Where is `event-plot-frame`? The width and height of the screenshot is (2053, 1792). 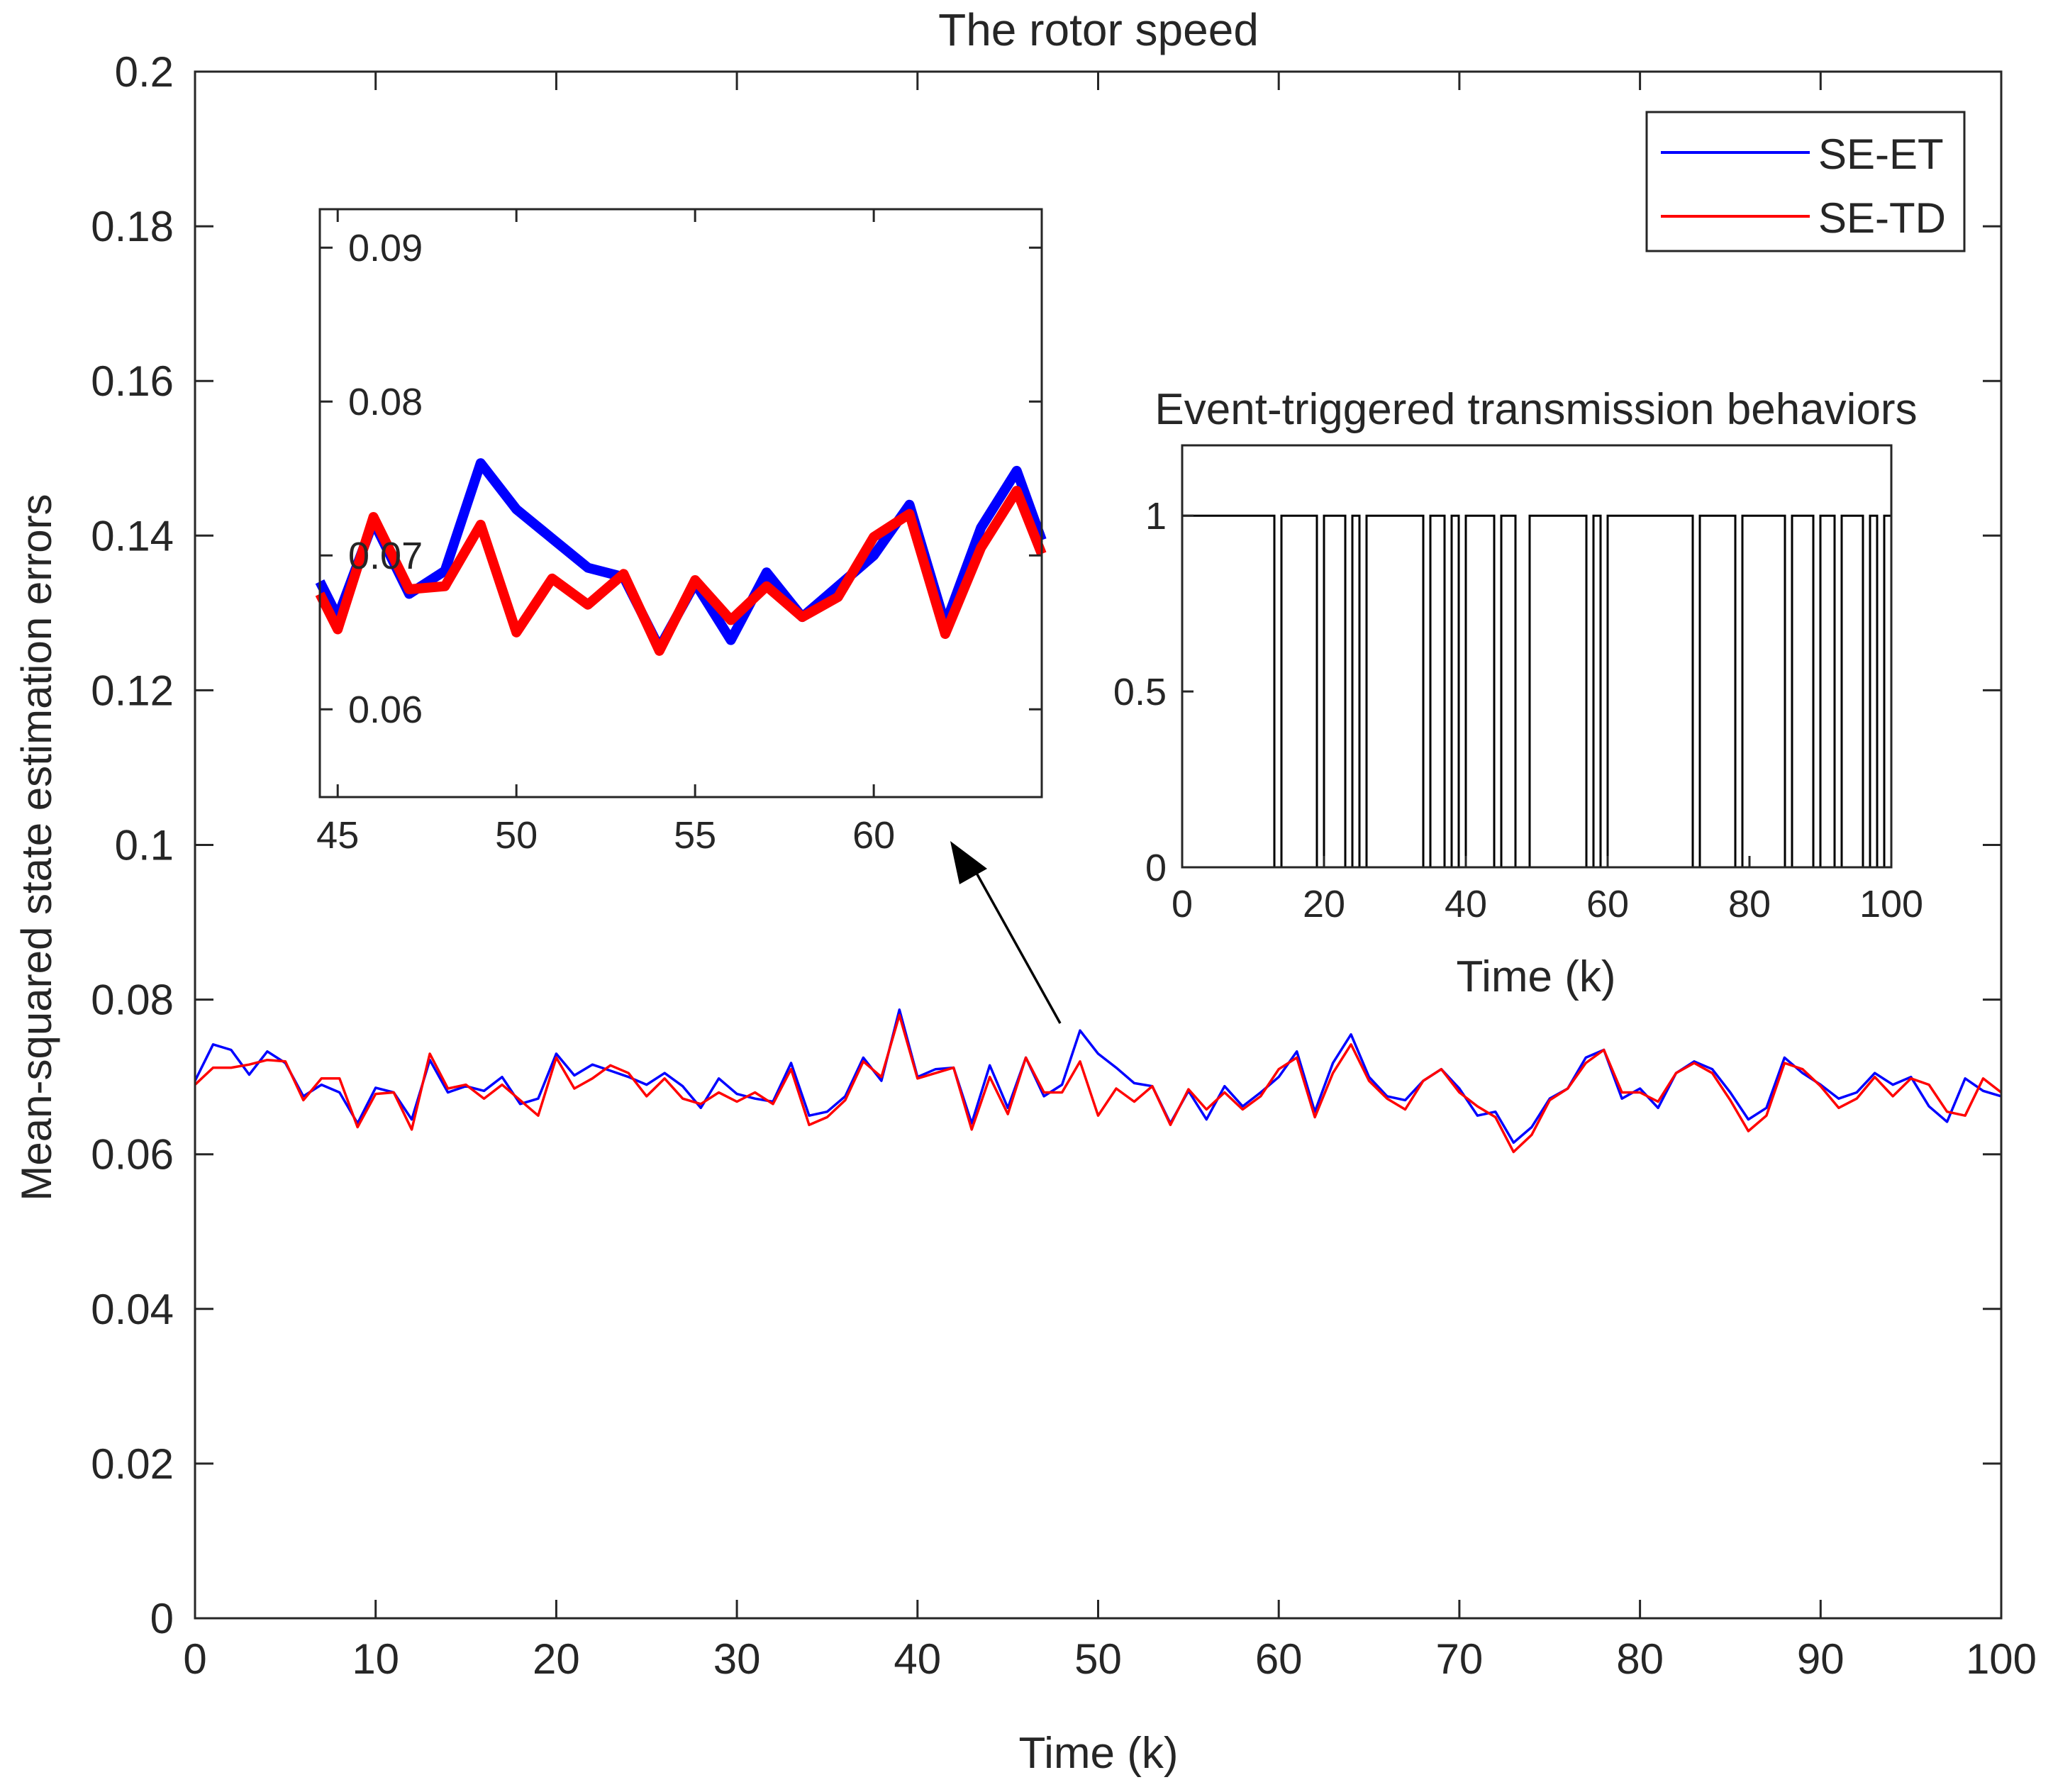
event-plot-frame is located at coordinates (1537, 656).